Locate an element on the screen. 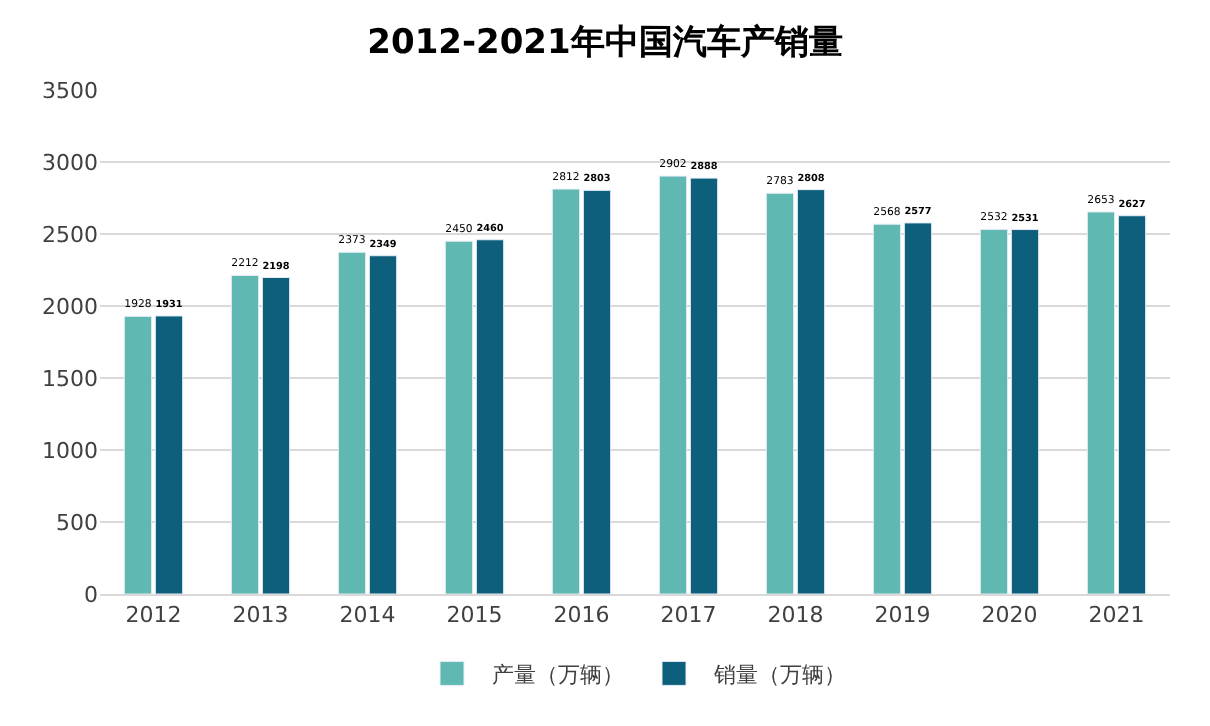 The height and width of the screenshot is (726, 1210). x-tick-label: 2020 is located at coordinates (1009, 615).